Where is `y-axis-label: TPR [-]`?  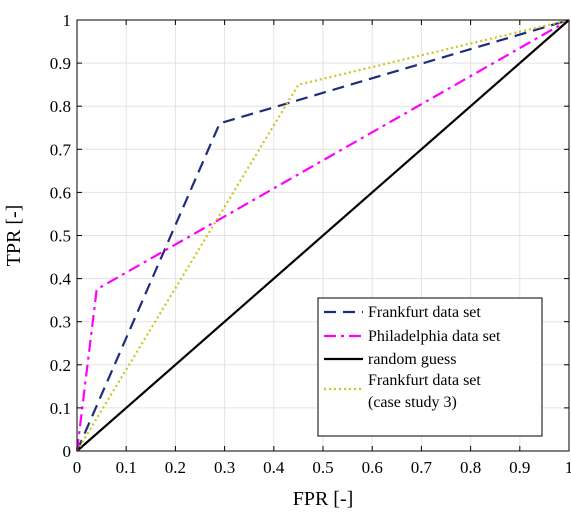
y-axis-label: TPR [-] is located at coordinates (14, 236).